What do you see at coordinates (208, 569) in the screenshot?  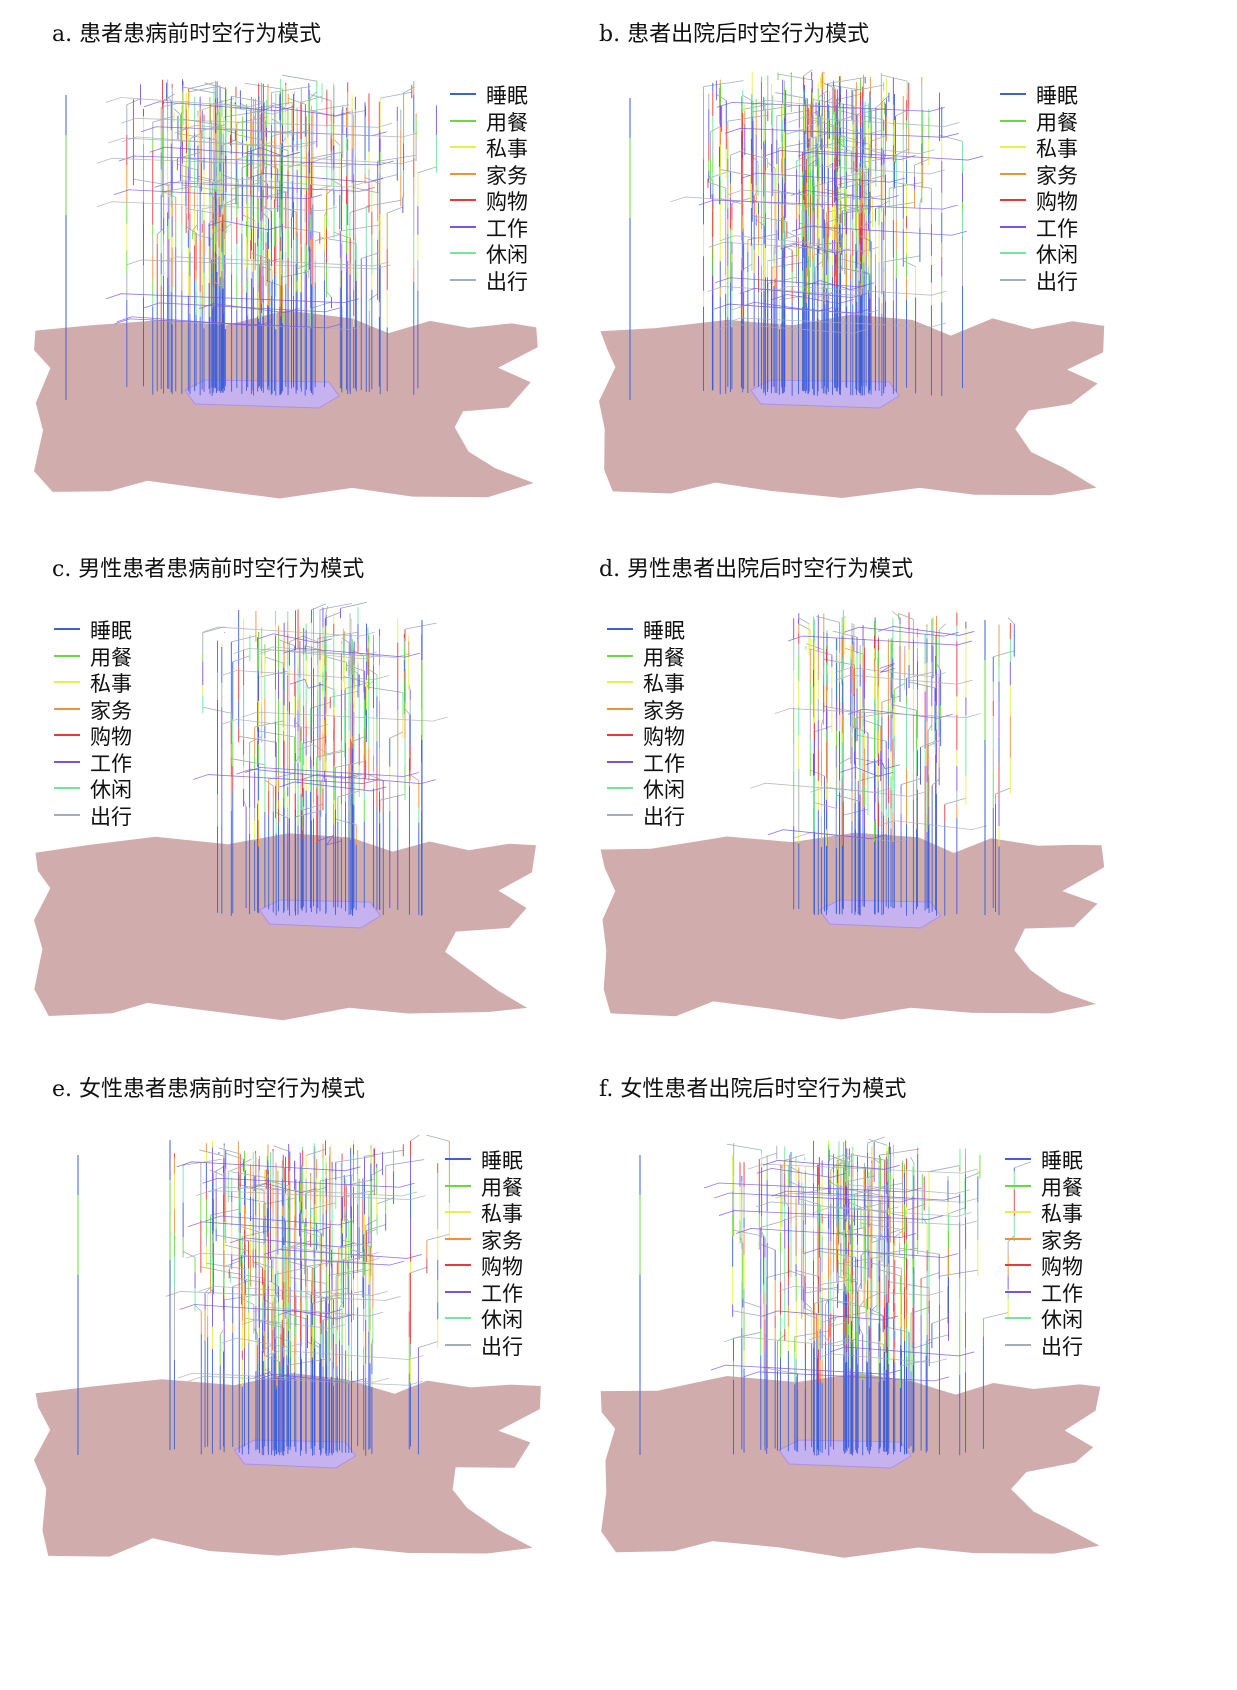 I see `panel-title: c. 男性患者患病前时空行为模式` at bounding box center [208, 569].